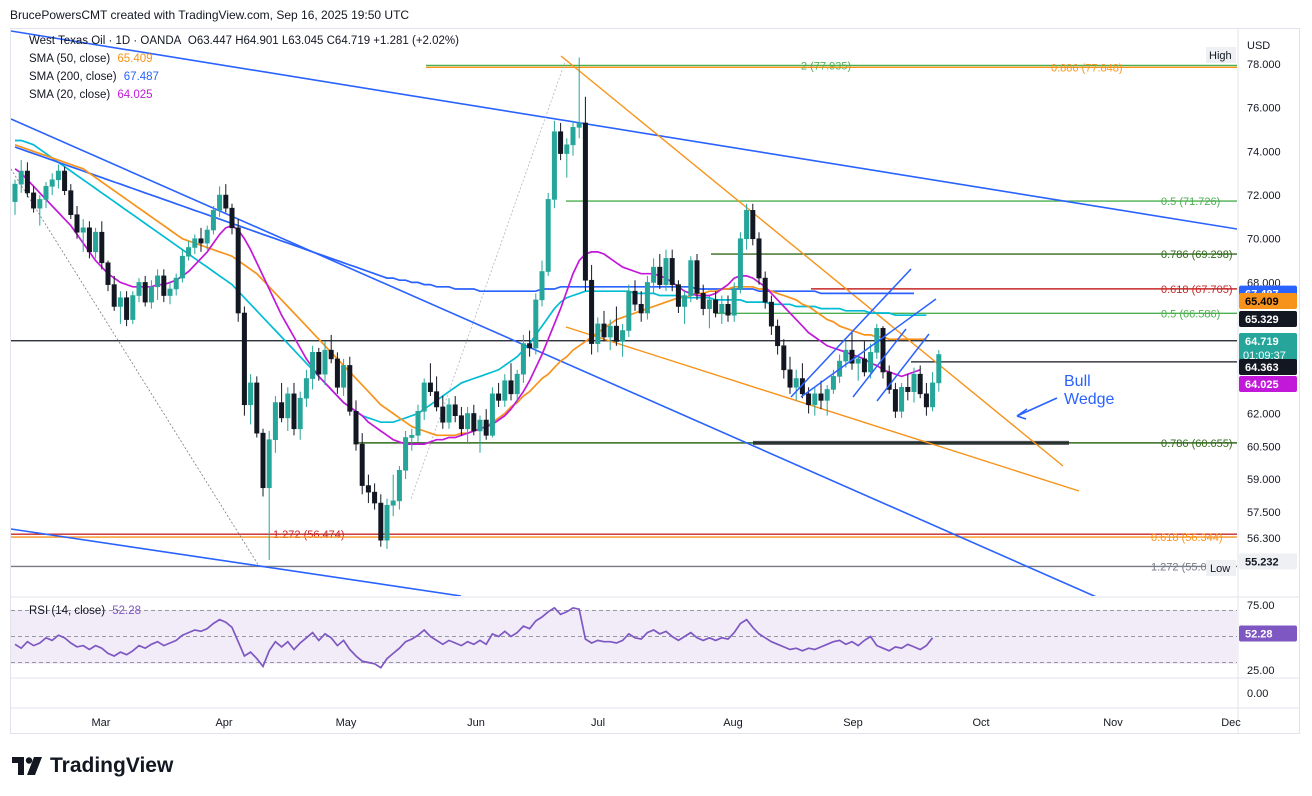 This screenshot has height=796, width=1312. Describe the element at coordinates (1268, 301) in the screenshot. I see `price-tag: 65.409` at that location.